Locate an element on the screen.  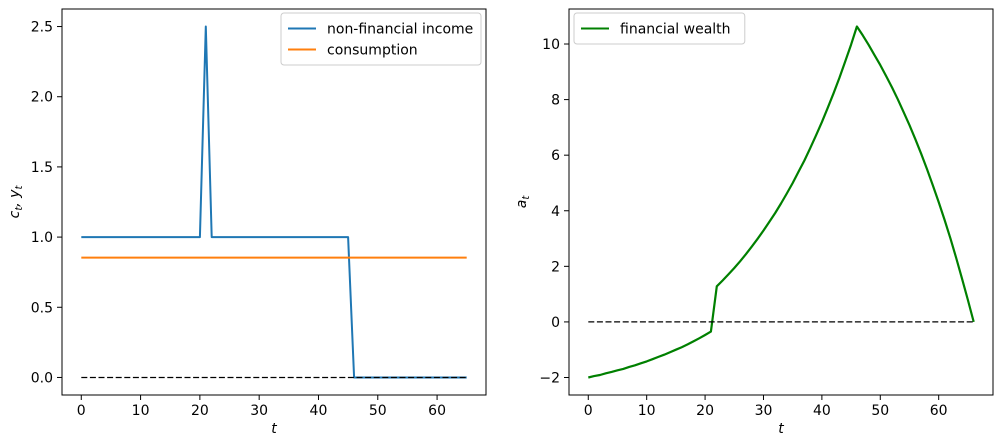
y-tick-label: 2 is located at coordinates (555, 267).